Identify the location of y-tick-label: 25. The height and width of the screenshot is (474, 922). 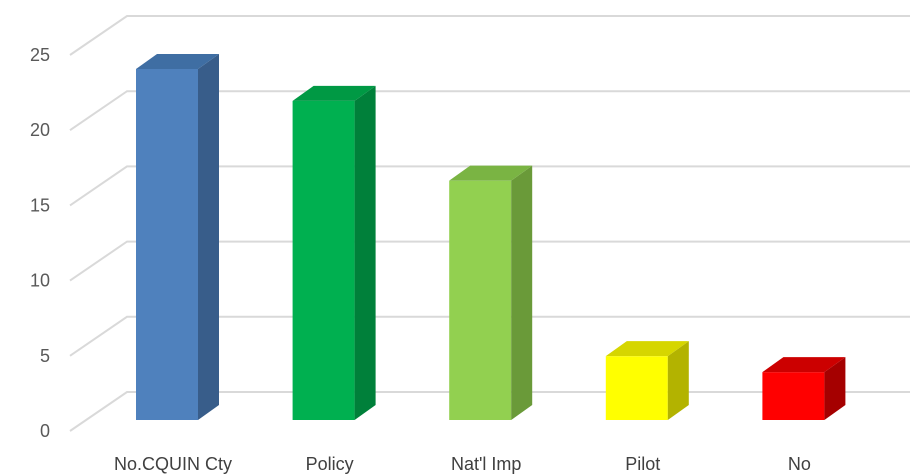
(40, 55).